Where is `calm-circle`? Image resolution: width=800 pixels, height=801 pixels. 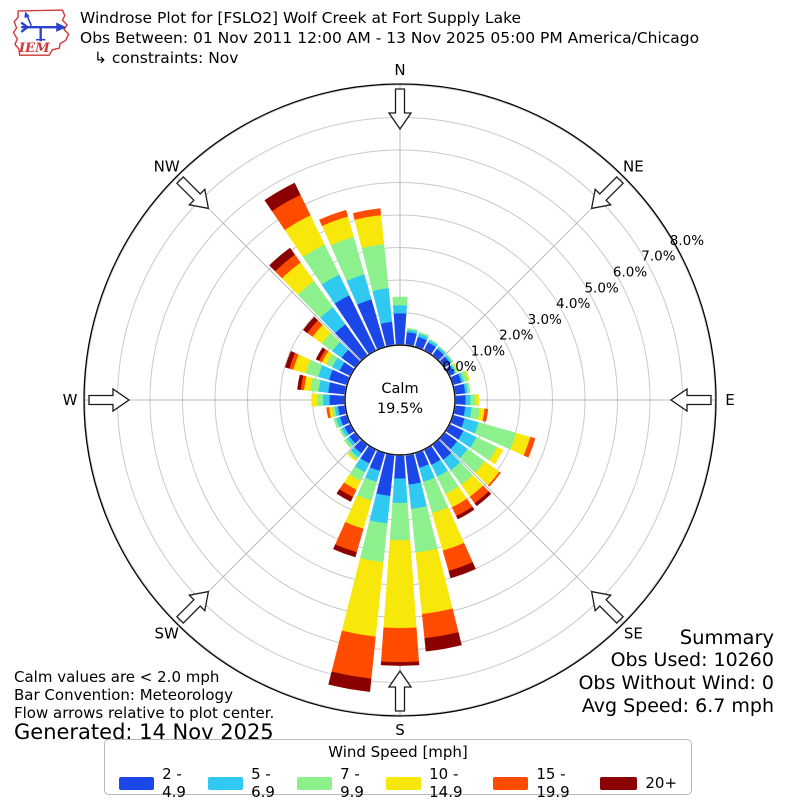 calm-circle is located at coordinates (400, 400).